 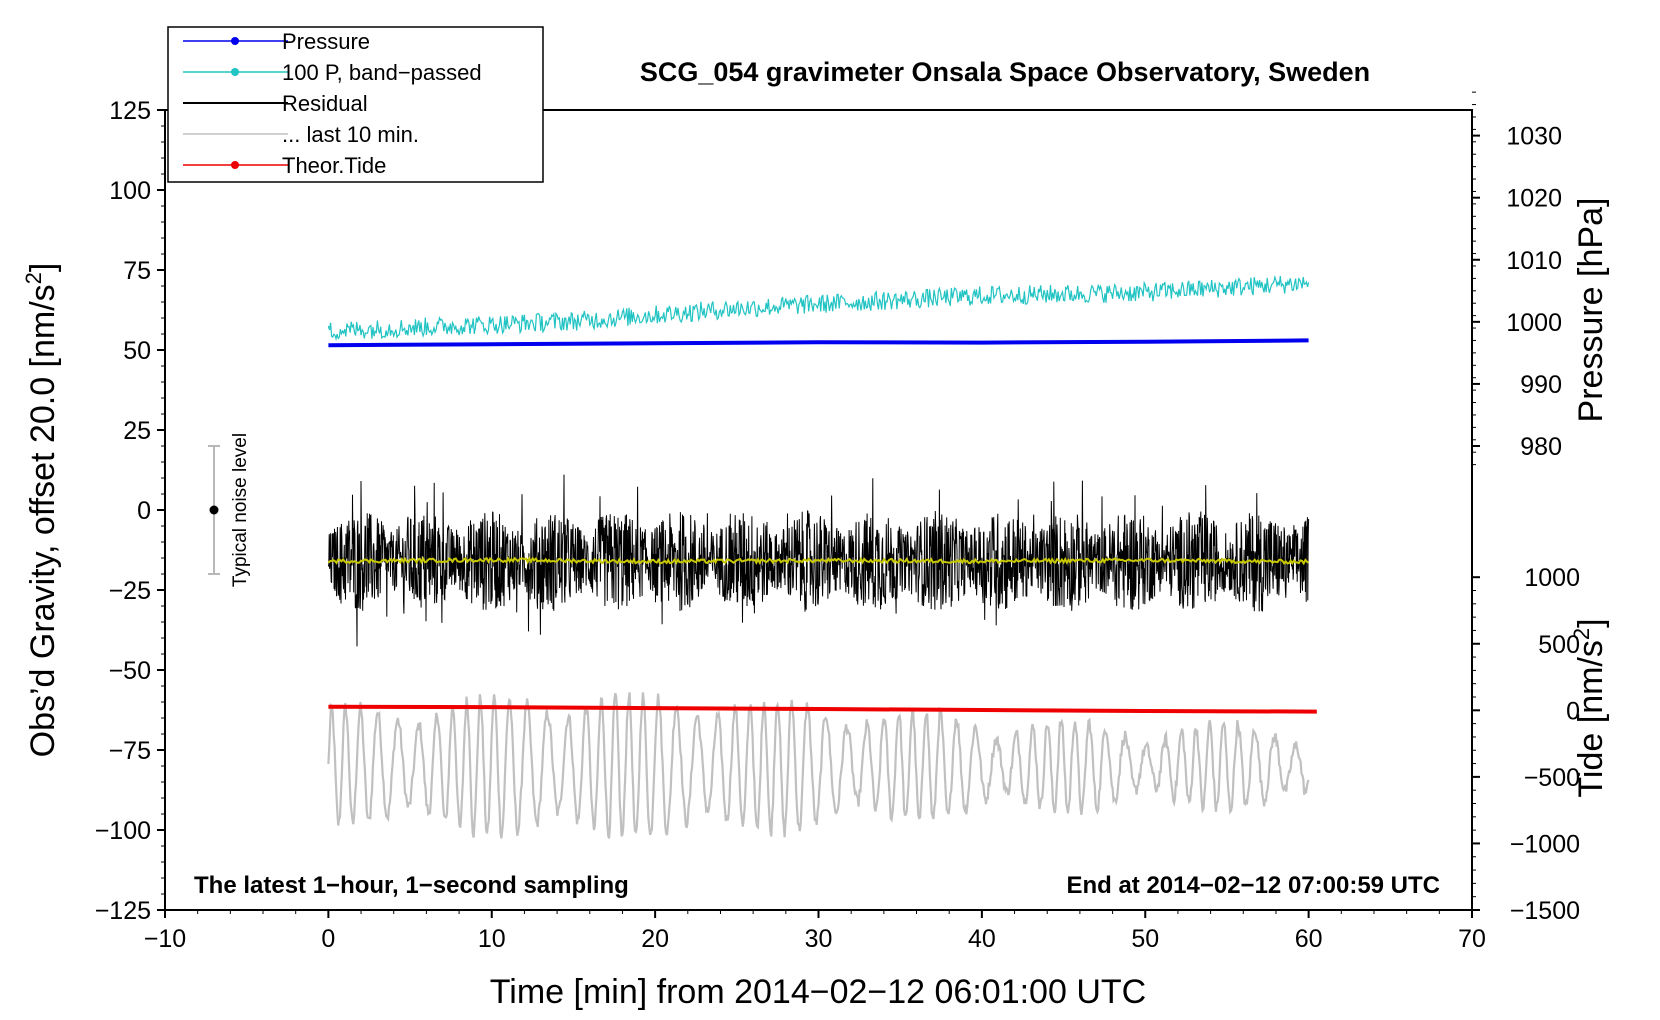 I want to click on legend-box, so click(x=355, y=104).